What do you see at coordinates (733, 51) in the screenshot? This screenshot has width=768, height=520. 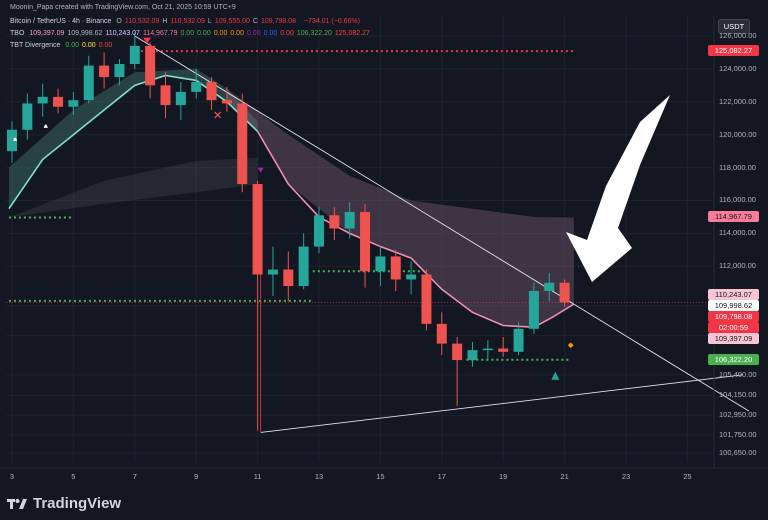 I see `price-label: 125,082.27` at bounding box center [733, 51].